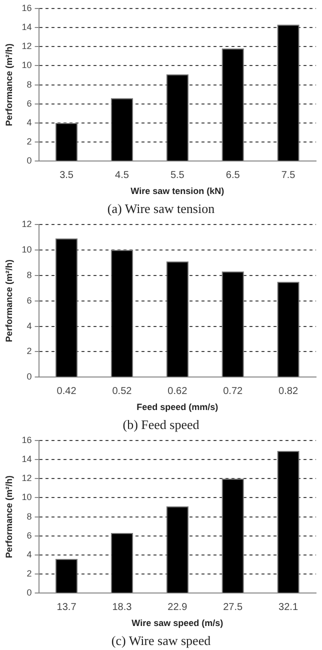  Describe the element at coordinates (178, 623) in the screenshot. I see `x-axis-title: Wire saw speed (m/s)` at that location.